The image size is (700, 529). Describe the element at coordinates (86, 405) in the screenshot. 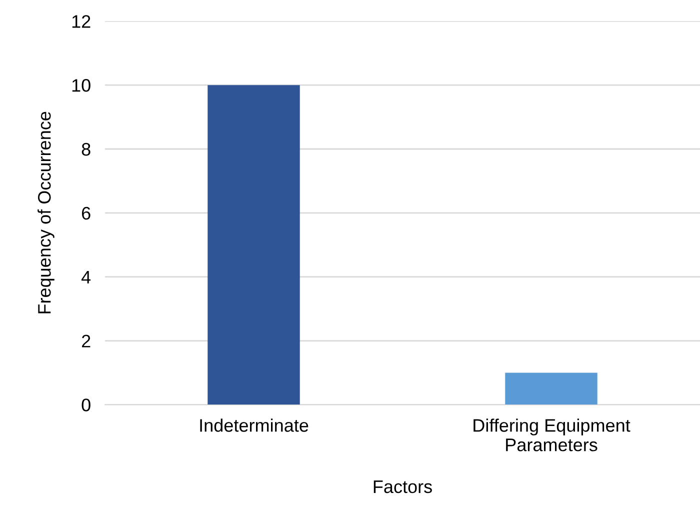

I see `y-tick-label: 0` at that location.